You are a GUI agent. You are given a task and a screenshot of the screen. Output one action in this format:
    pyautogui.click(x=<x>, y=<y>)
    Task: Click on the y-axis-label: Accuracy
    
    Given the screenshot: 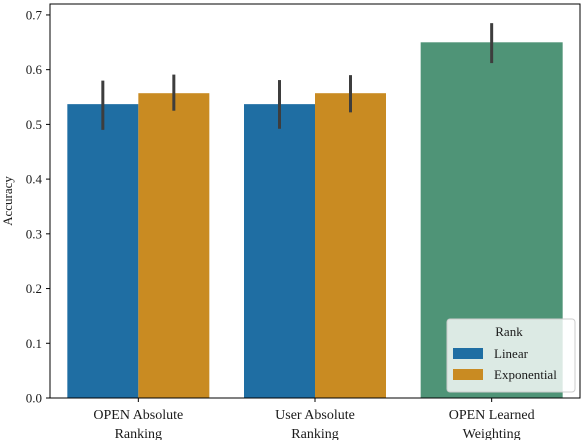 What is the action you would take?
    pyautogui.click(x=7, y=201)
    